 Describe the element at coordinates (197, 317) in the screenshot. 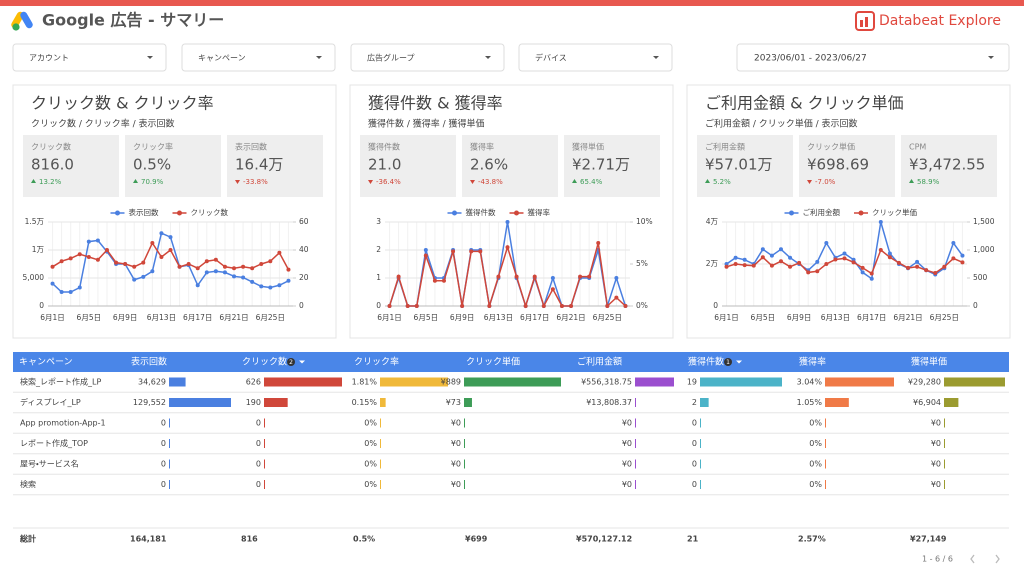

I see `x-tick-label: 6月17日` at that location.